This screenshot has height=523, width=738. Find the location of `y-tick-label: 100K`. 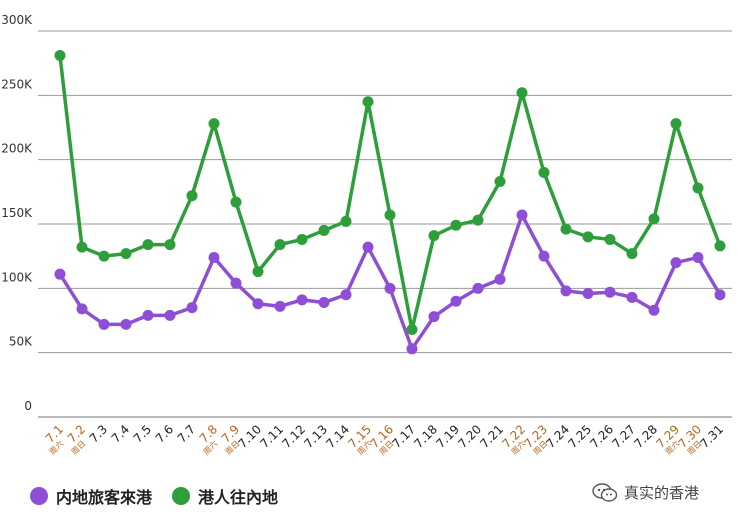

y-tick-label: 100K is located at coordinates (17, 277).